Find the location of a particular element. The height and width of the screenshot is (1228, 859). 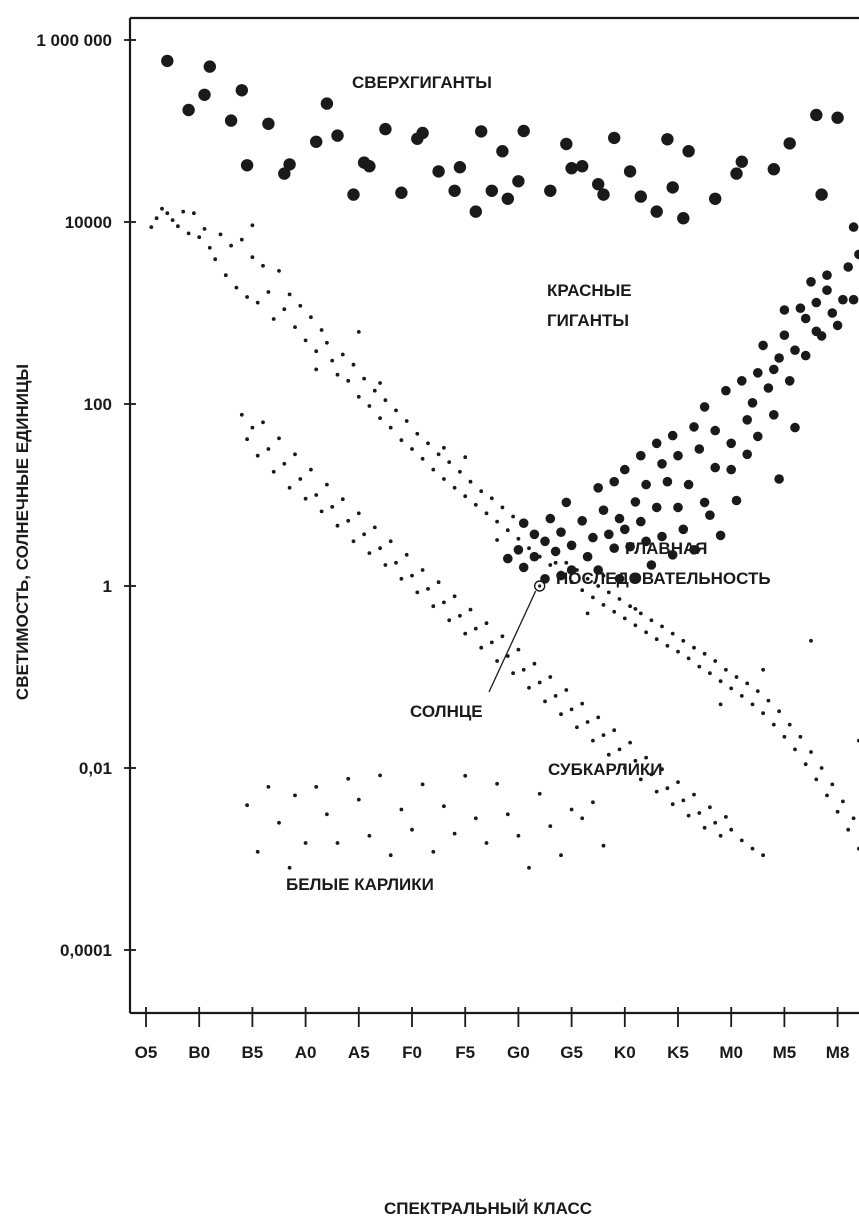

label-white-dwarfs: БЕЛЫЕ КАРЛИКИ is located at coordinates (360, 884).